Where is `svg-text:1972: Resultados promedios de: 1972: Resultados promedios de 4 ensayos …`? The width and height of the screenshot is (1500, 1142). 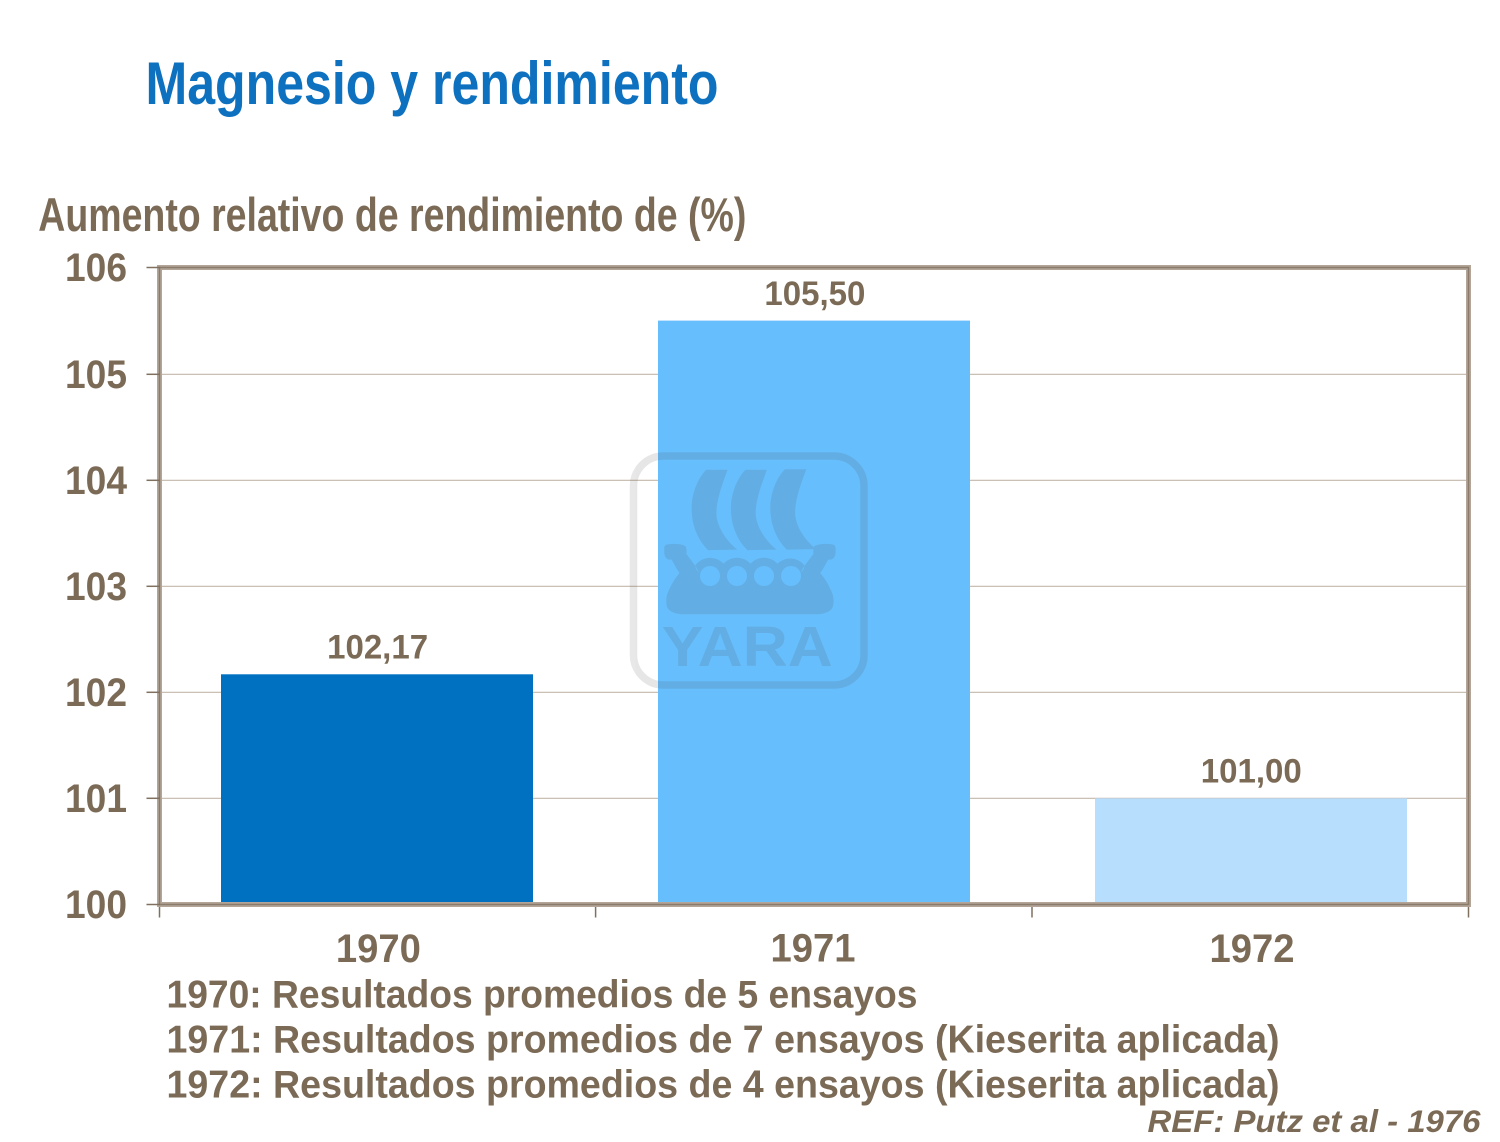 svg-text:1972: Resultados promedios de: 1972: Resultados promedios de 4 ensayos … is located at coordinates (723, 1085).